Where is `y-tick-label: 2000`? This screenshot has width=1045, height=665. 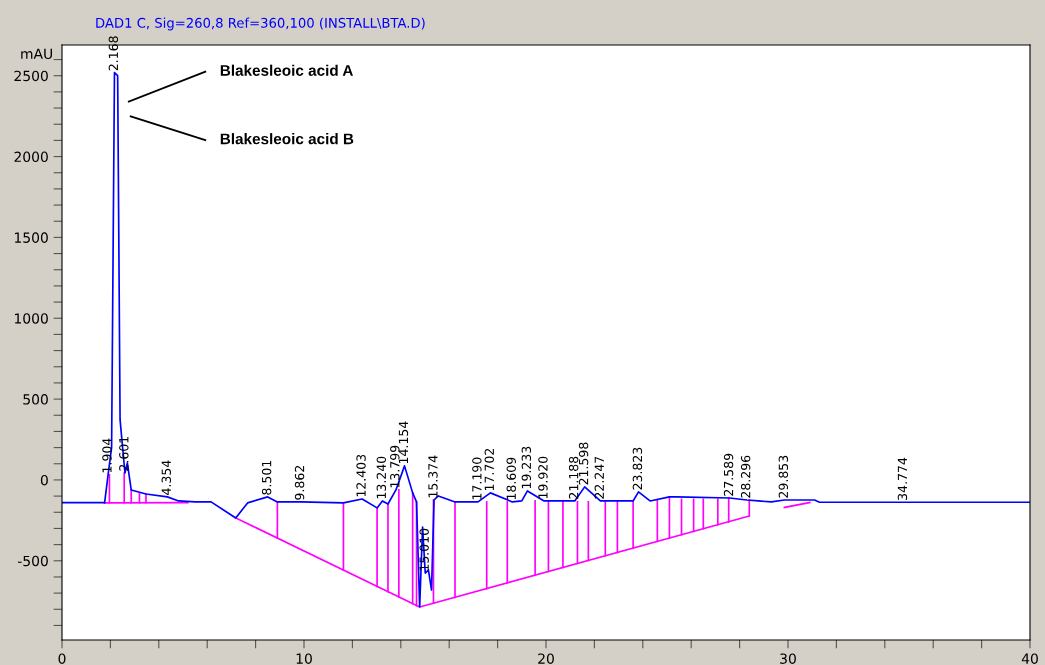 y-tick-label: 2000 is located at coordinates (31, 157).